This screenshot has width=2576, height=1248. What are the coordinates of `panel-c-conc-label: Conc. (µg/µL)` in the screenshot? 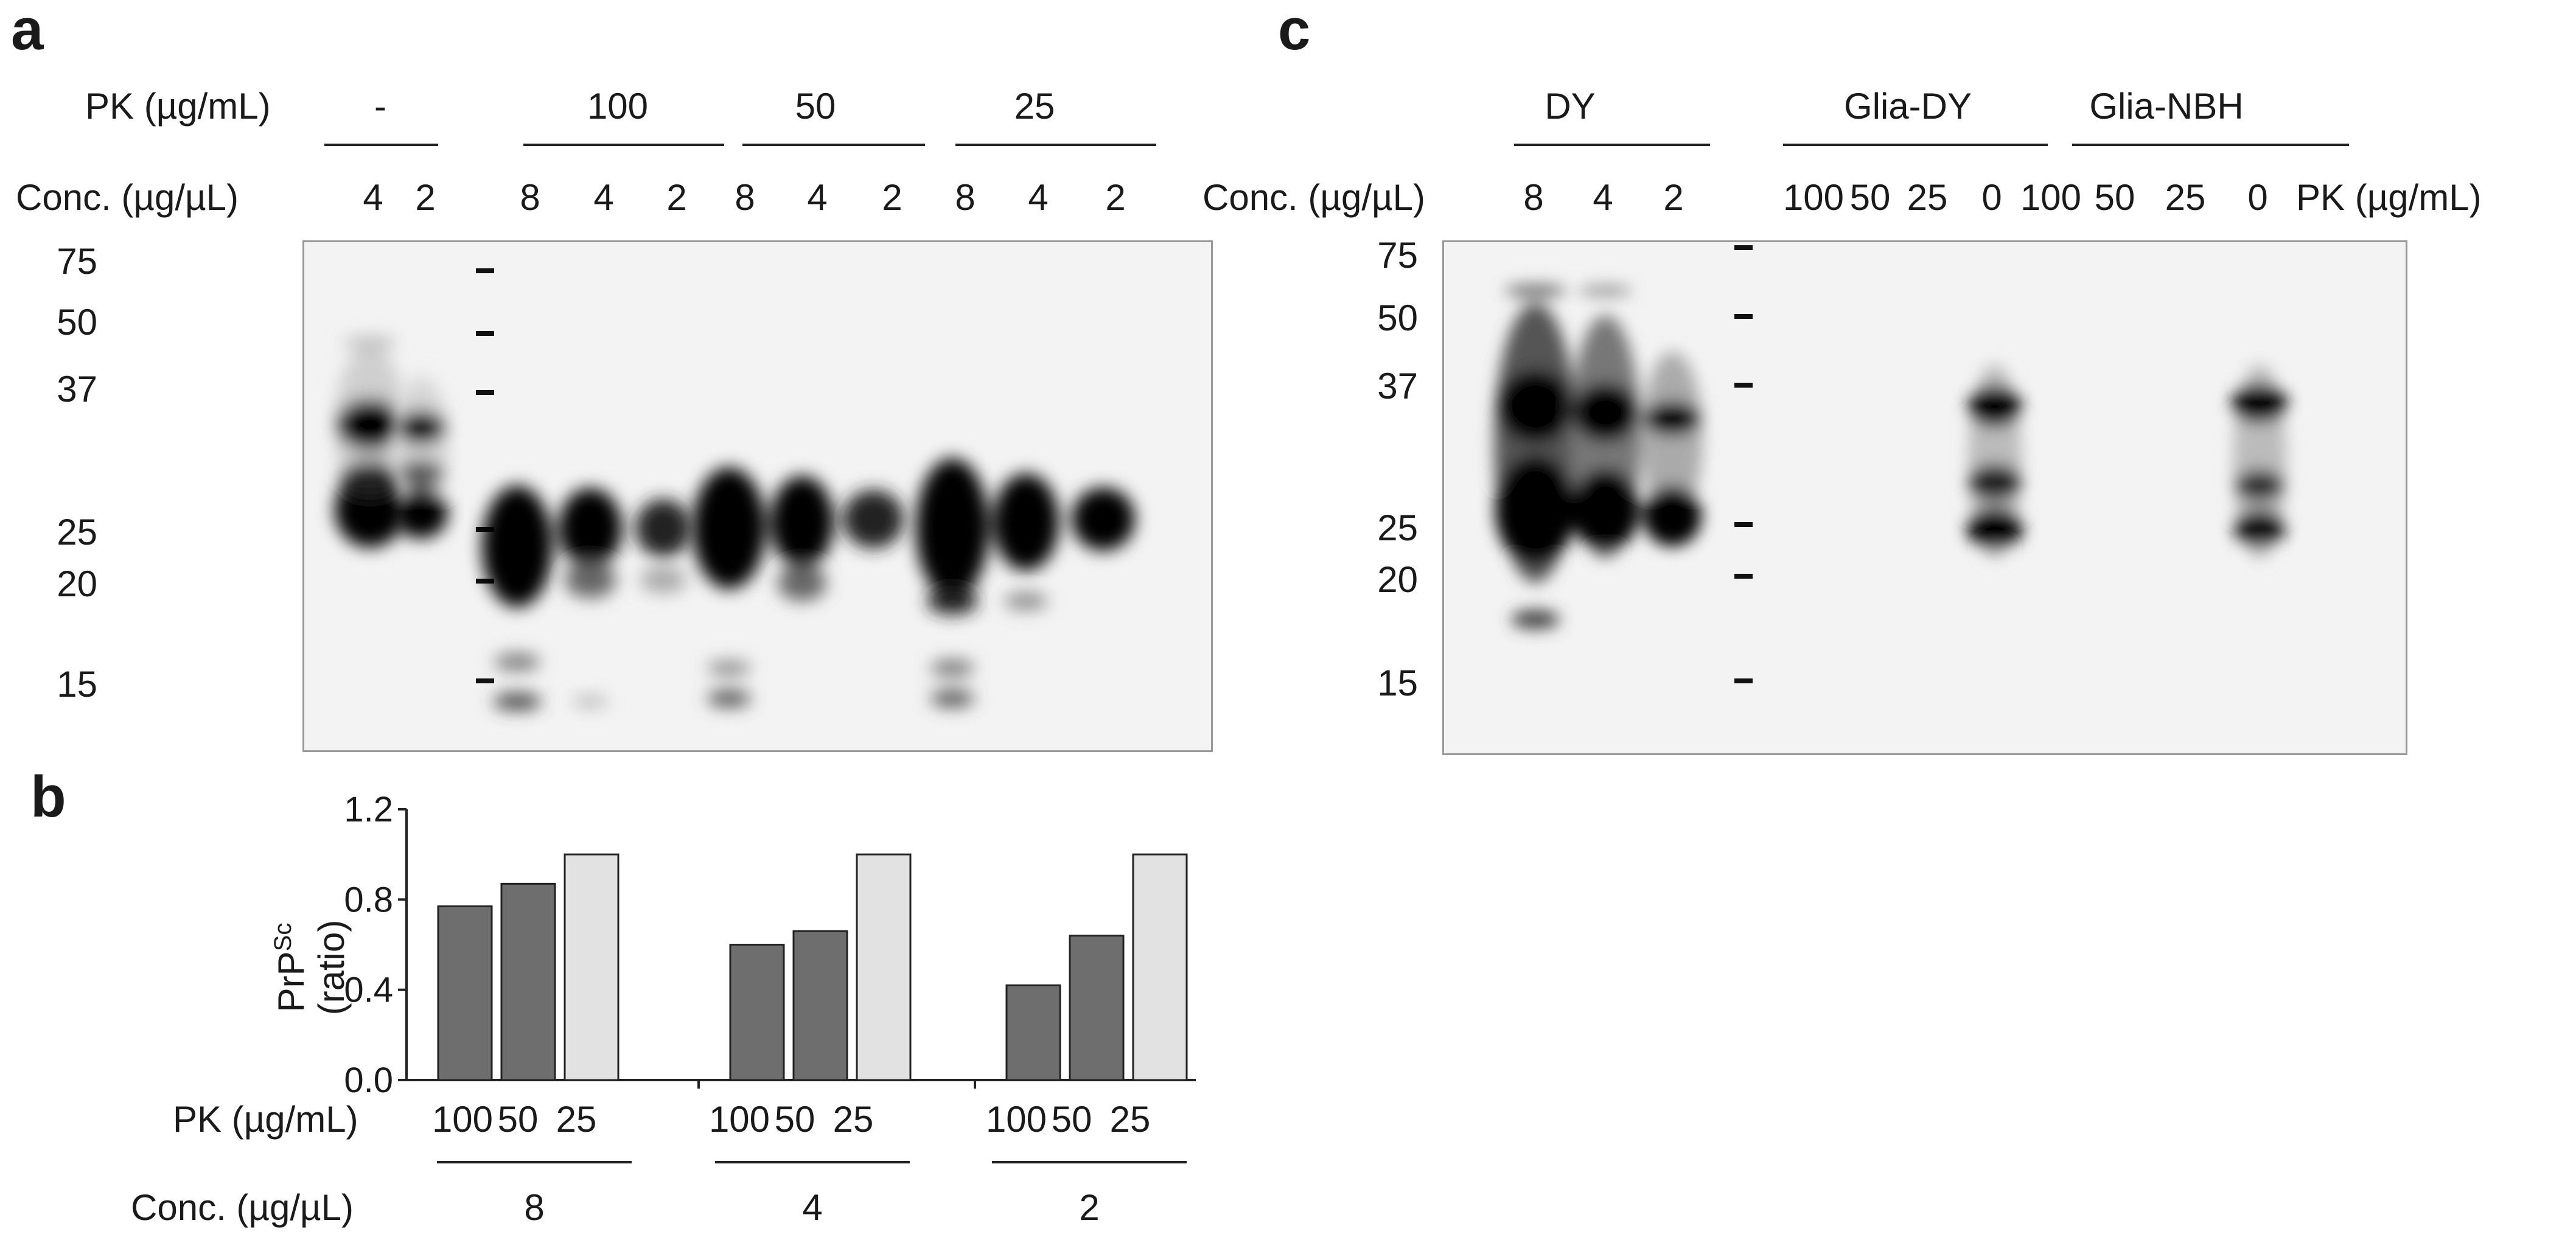 It's located at (1313, 197).